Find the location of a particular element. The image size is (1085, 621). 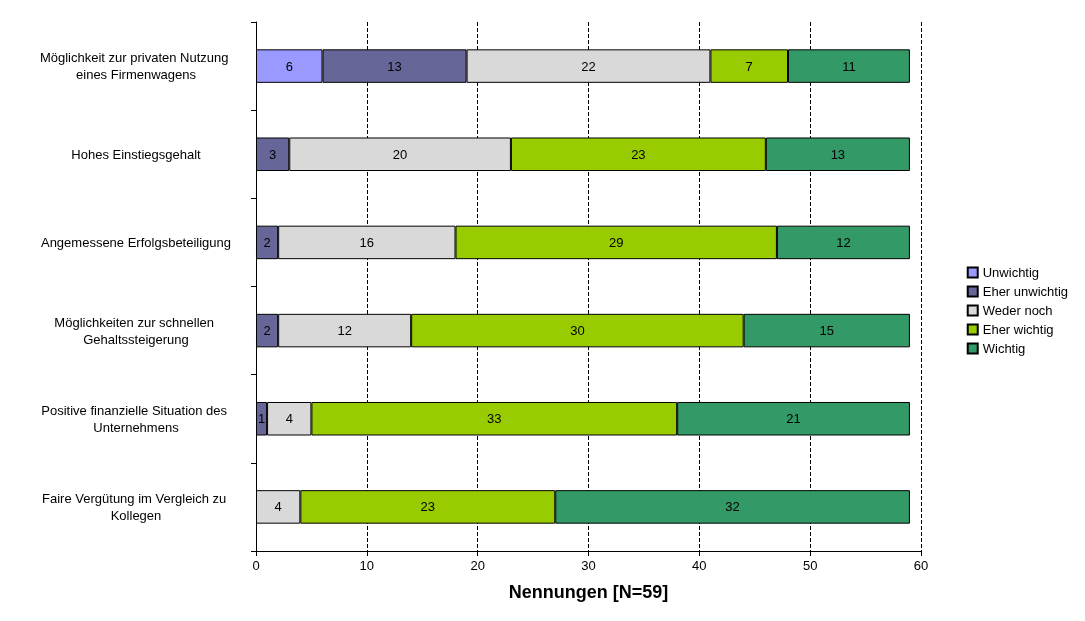

data-label: 29 is located at coordinates (616, 242).